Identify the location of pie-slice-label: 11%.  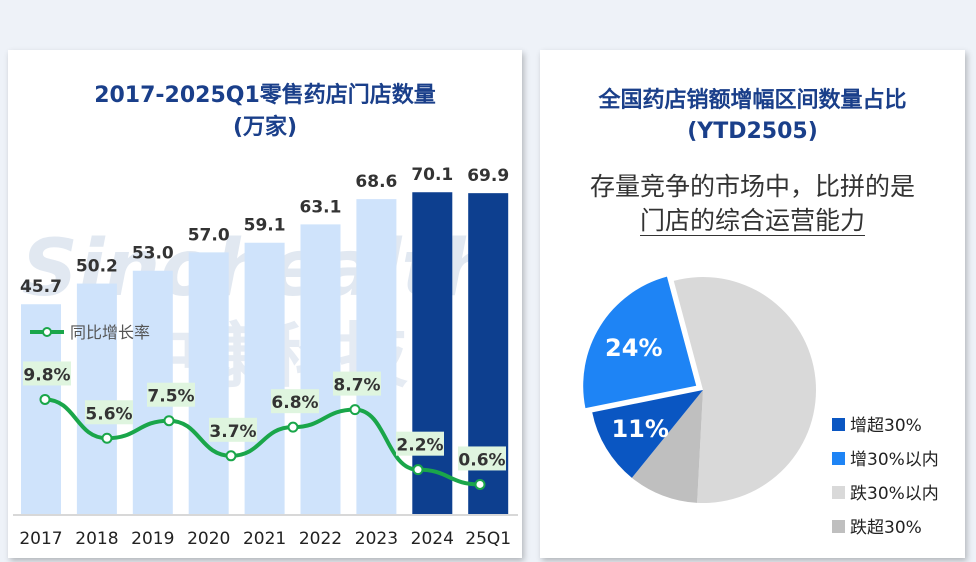
(639, 429).